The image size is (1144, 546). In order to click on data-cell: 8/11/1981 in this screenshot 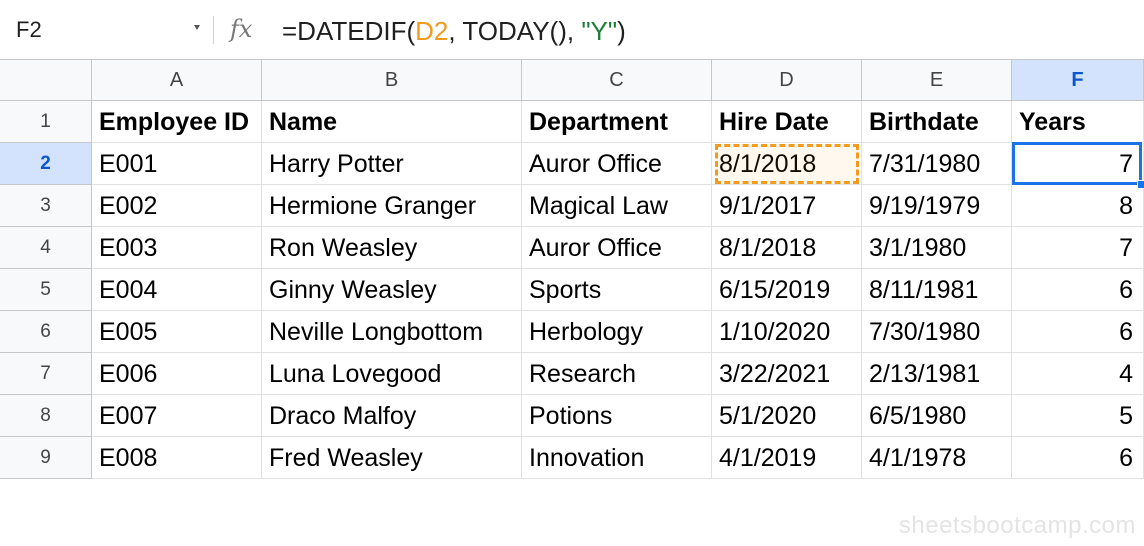, I will do `click(937, 290)`.